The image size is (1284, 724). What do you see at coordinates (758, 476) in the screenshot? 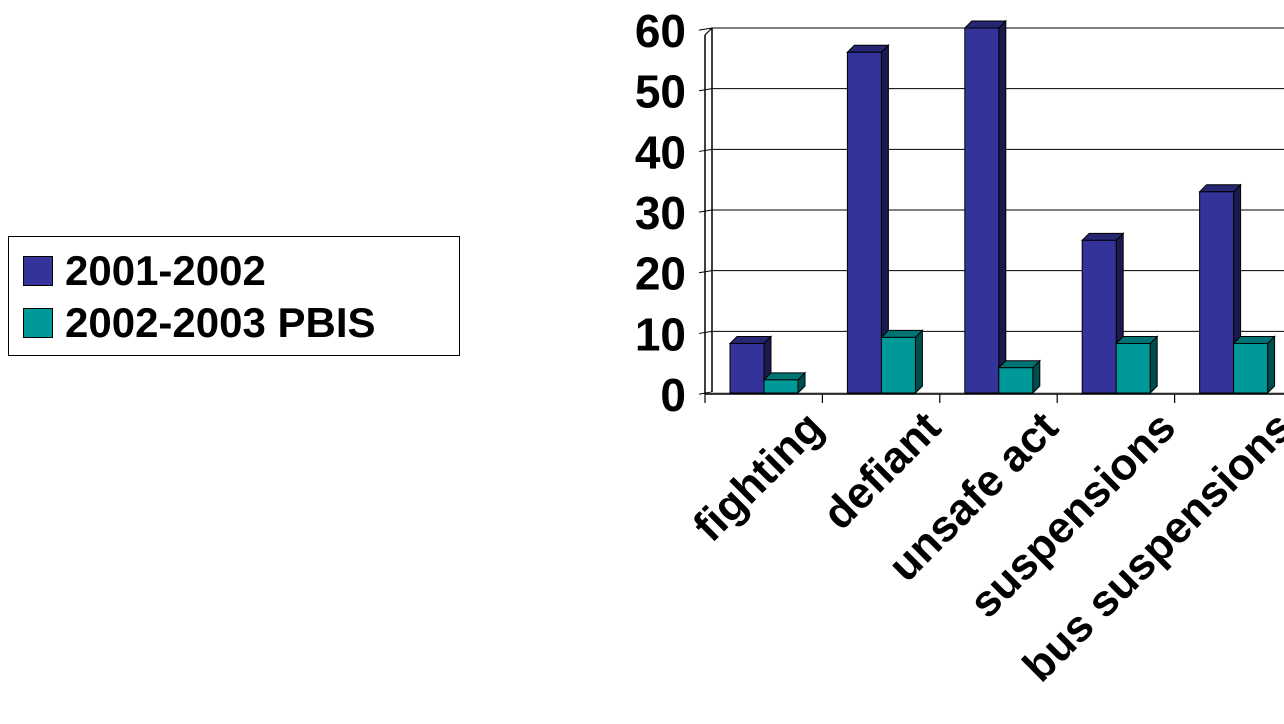
I see `x-tick-label: fighting` at bounding box center [758, 476].